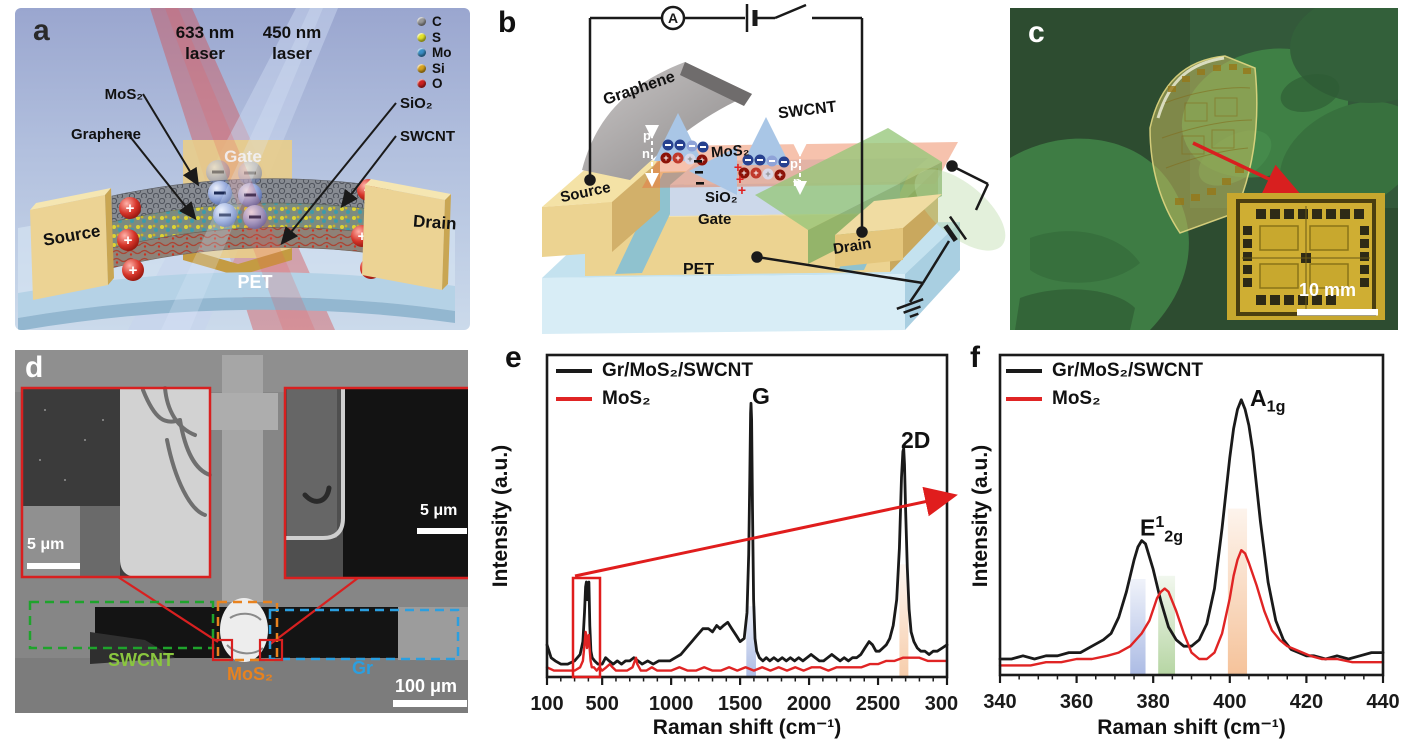 Image resolution: width=1410 pixels, height=755 pixels. I want to click on xlabel-e: Raman shift (cm⁻¹), so click(747, 727).